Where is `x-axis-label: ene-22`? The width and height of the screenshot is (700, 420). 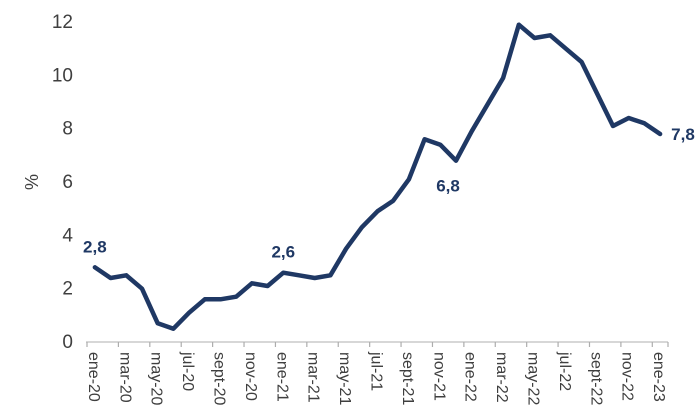 x-axis-label: ene-22 is located at coordinates (470, 377).